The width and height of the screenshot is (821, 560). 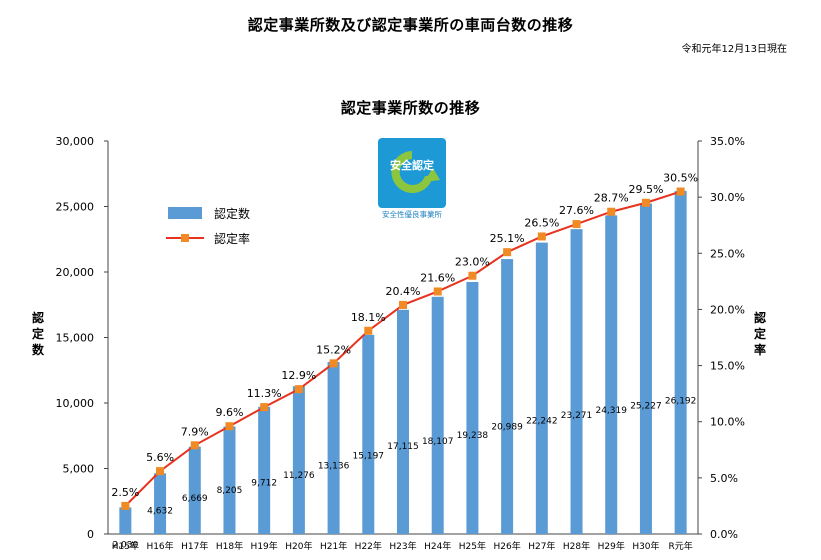 I want to click on bar-value-label: 11,276, so click(x=299, y=476).